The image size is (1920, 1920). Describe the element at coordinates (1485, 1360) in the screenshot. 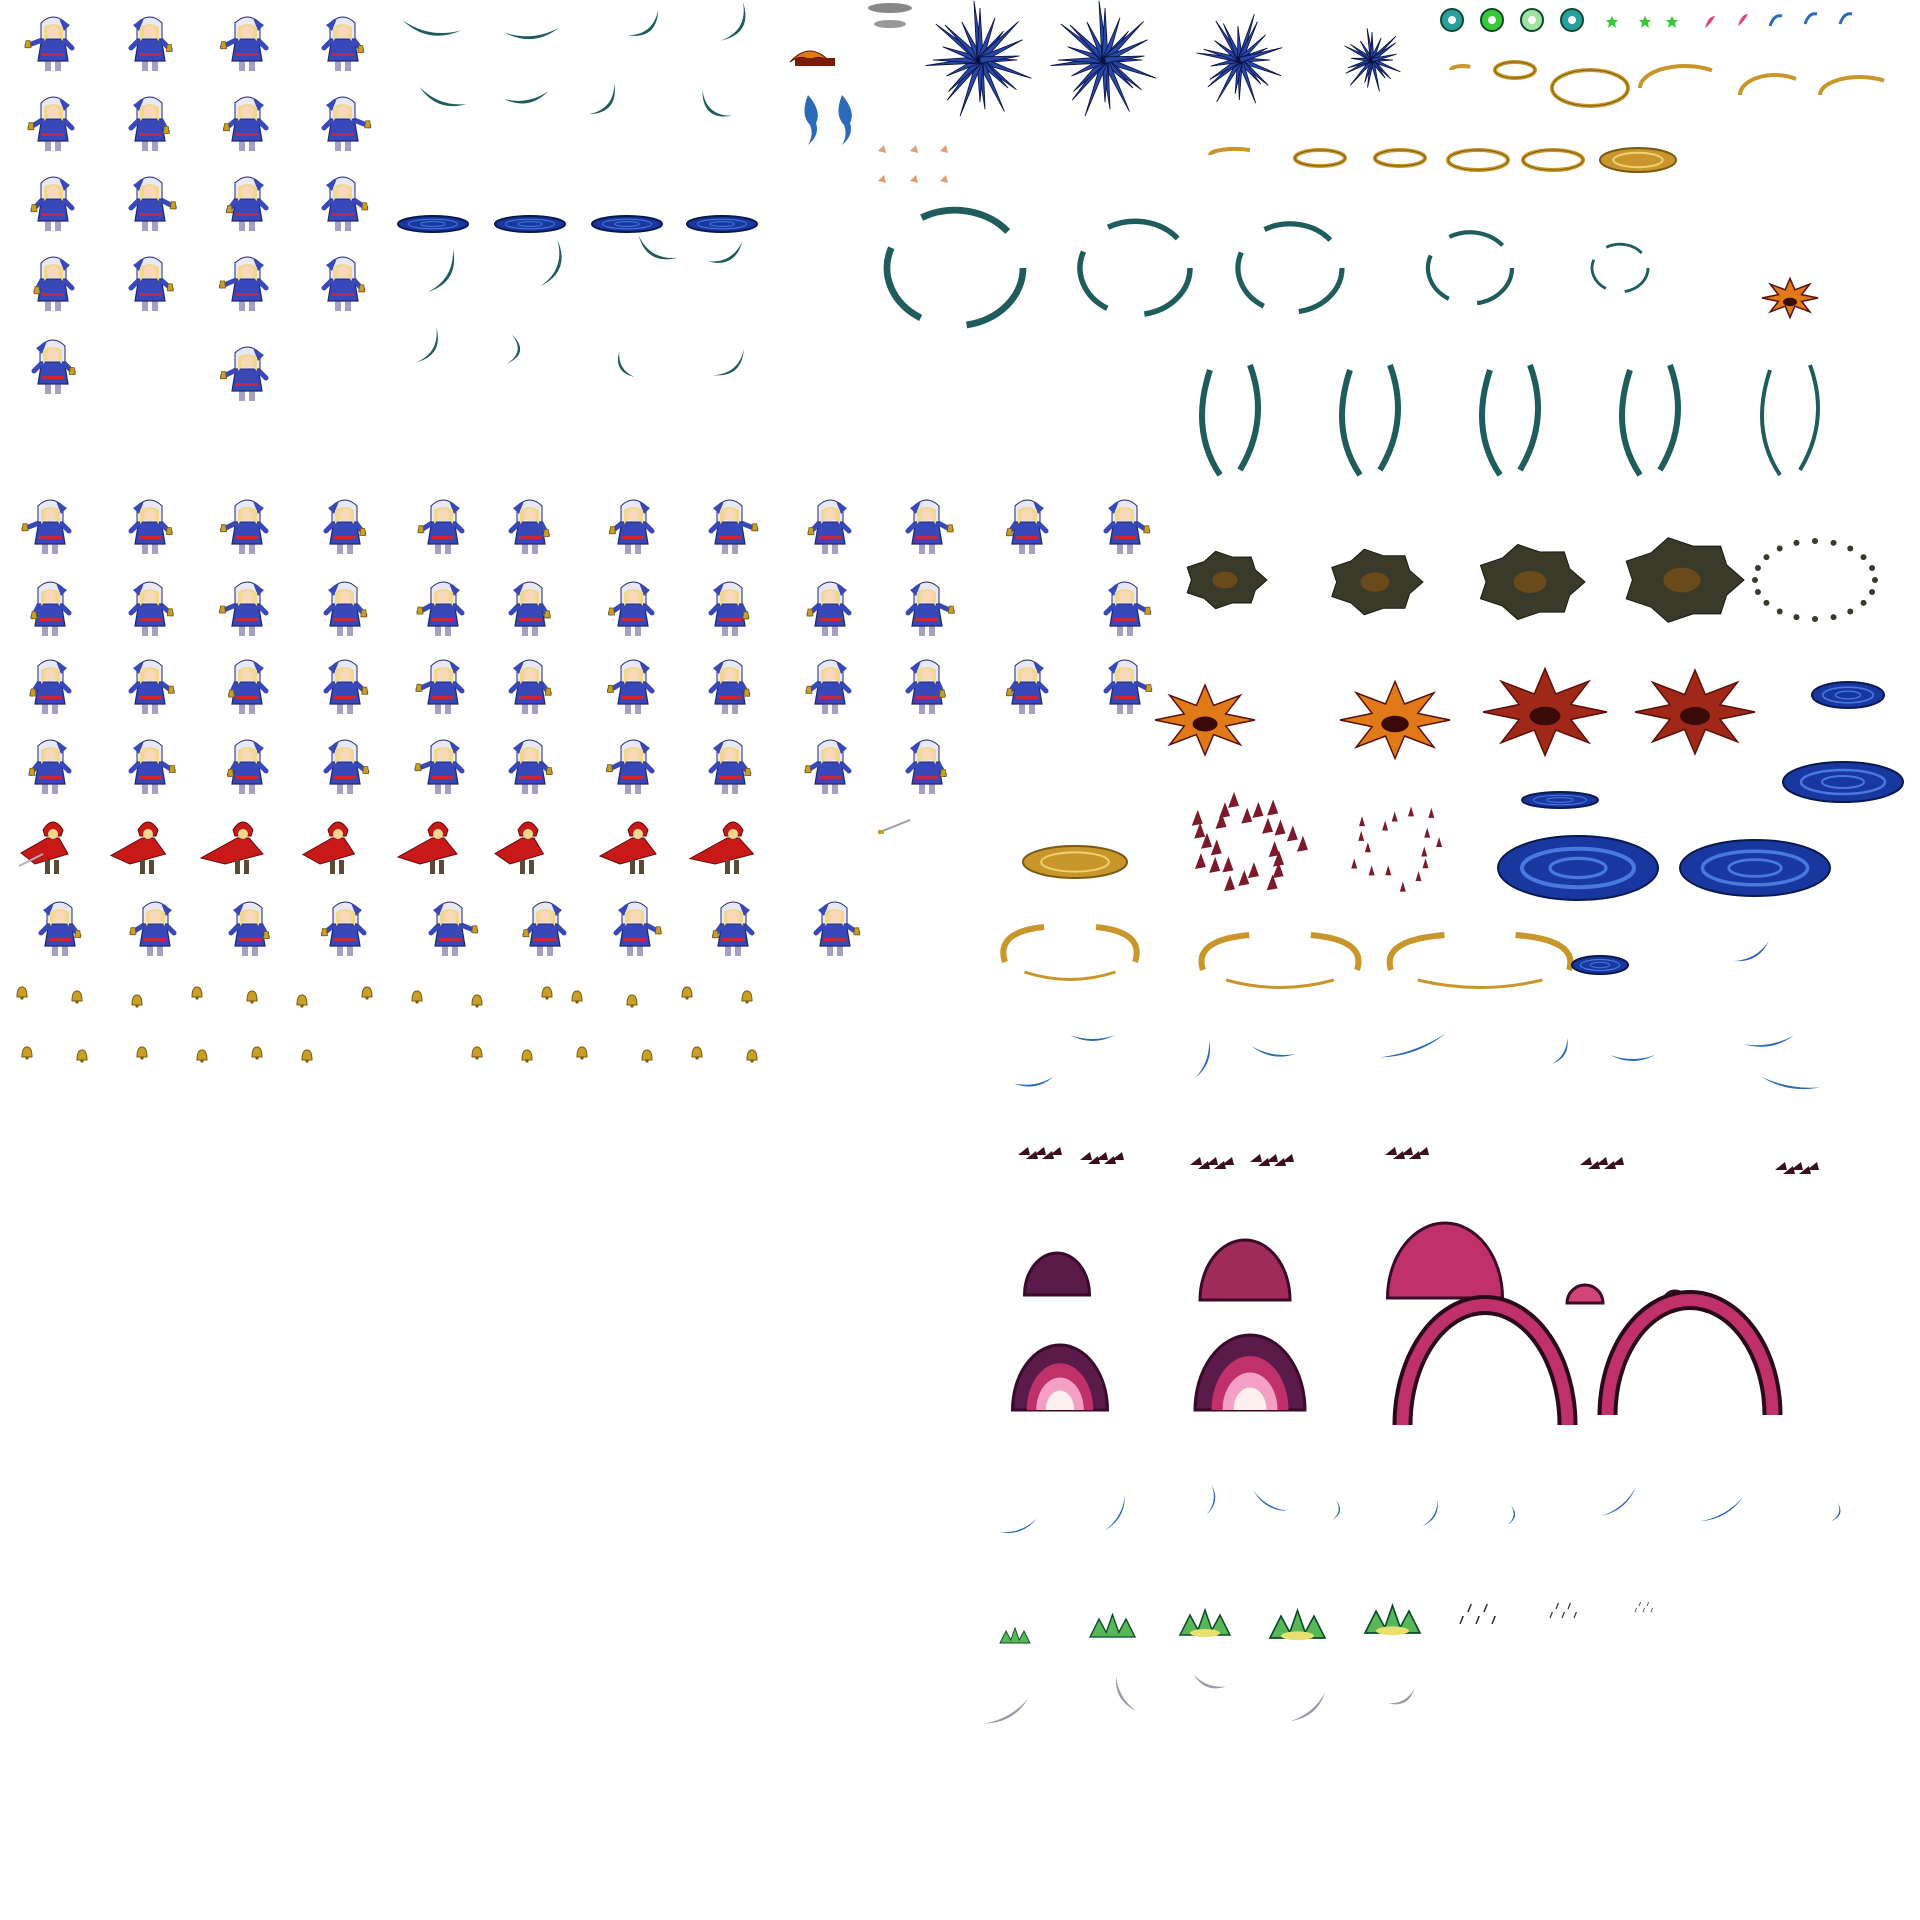

I see `pink-arch-fx` at that location.